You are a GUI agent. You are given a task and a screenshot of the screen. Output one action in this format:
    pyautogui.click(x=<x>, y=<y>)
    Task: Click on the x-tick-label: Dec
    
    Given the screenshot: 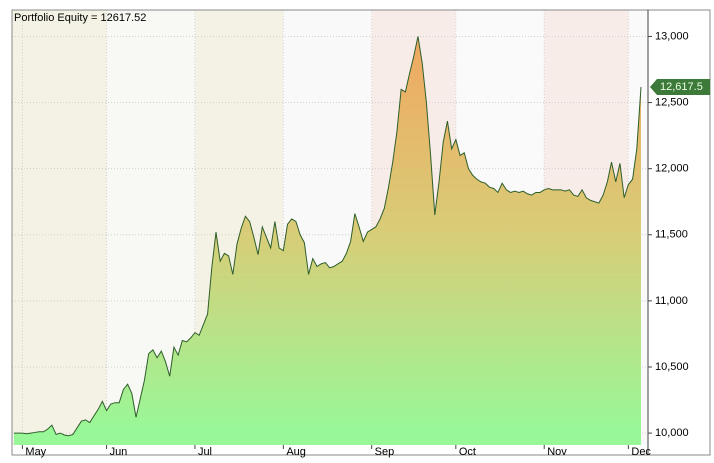 What is the action you would take?
    pyautogui.click(x=641, y=452)
    